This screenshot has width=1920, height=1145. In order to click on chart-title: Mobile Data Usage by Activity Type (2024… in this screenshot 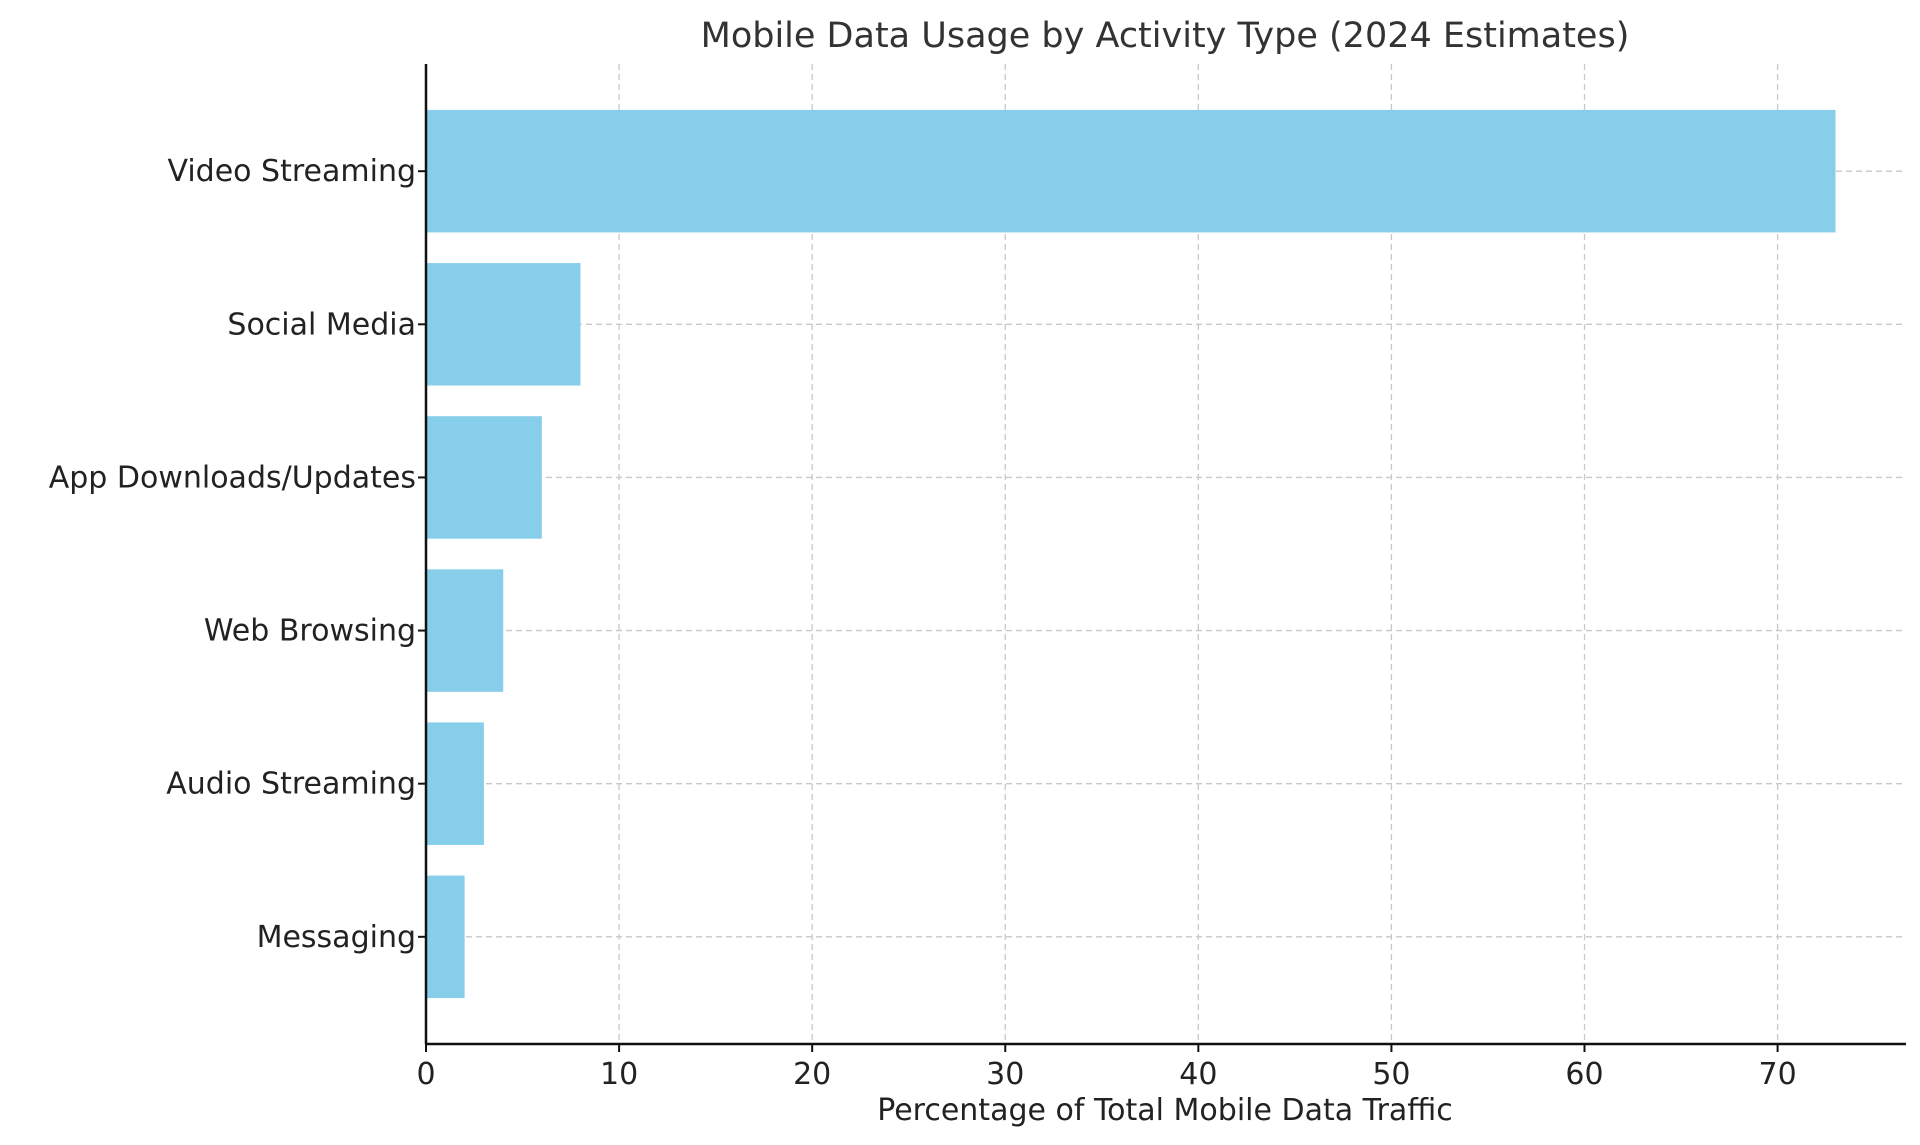, I will do `click(1165, 36)`.